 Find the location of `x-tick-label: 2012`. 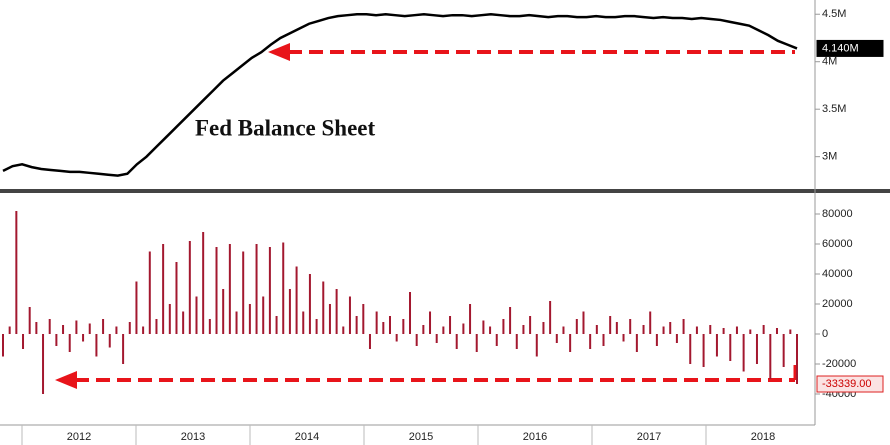

x-tick-label: 2012 is located at coordinates (79, 437).